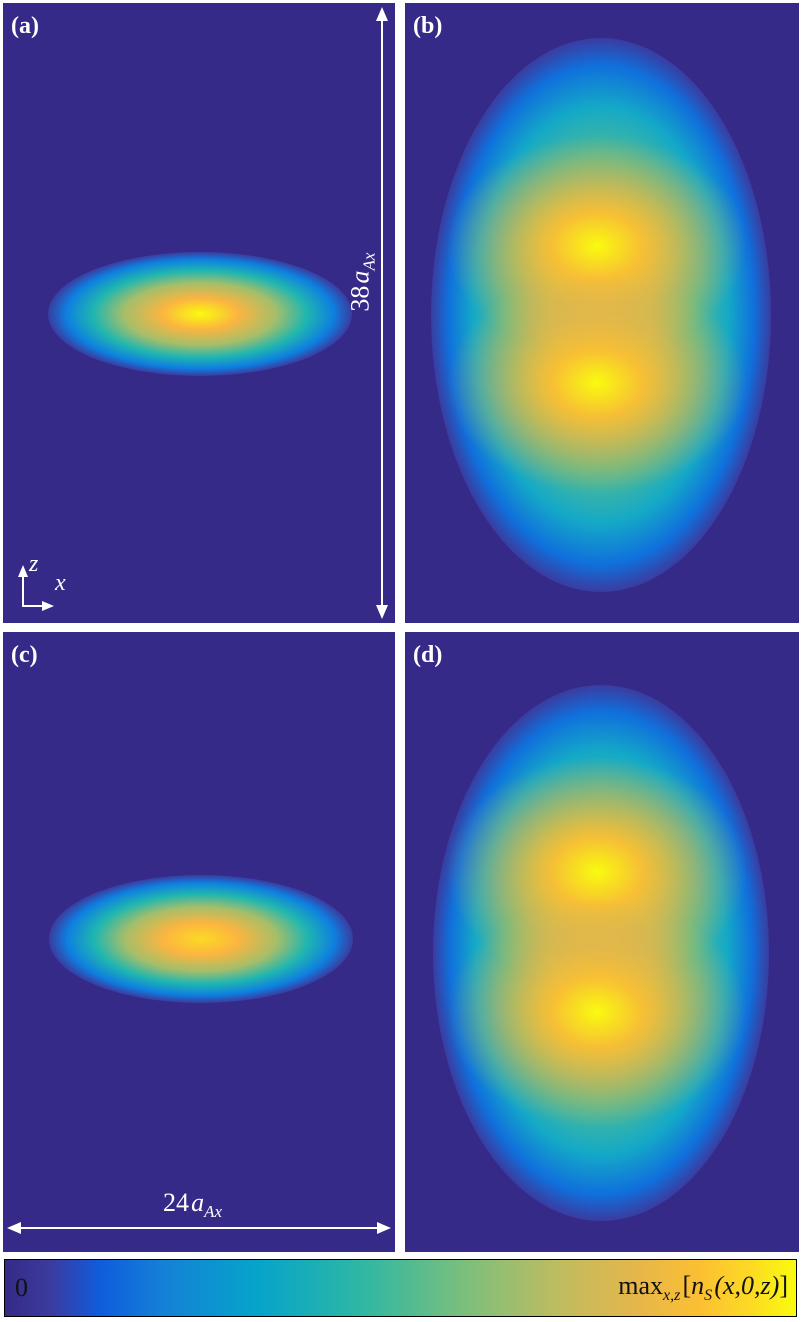  What do you see at coordinates (703, 1287) in the screenshot?
I see `colorbar-max-label: maxx,z [nS (x,0,z)]` at bounding box center [703, 1287].